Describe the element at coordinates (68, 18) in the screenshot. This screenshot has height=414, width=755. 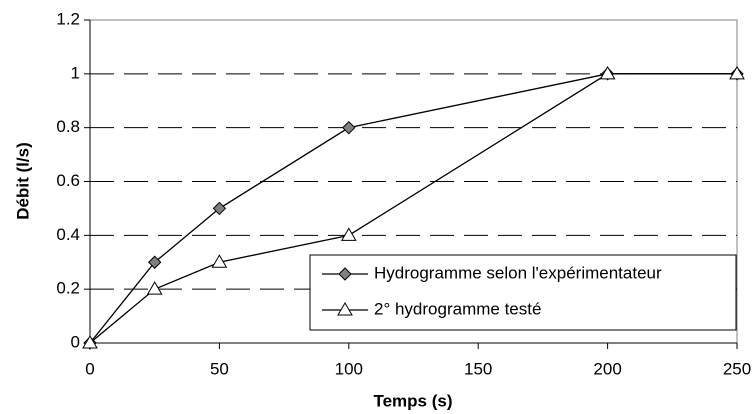
I see `y-tick-label: 1.2` at that location.